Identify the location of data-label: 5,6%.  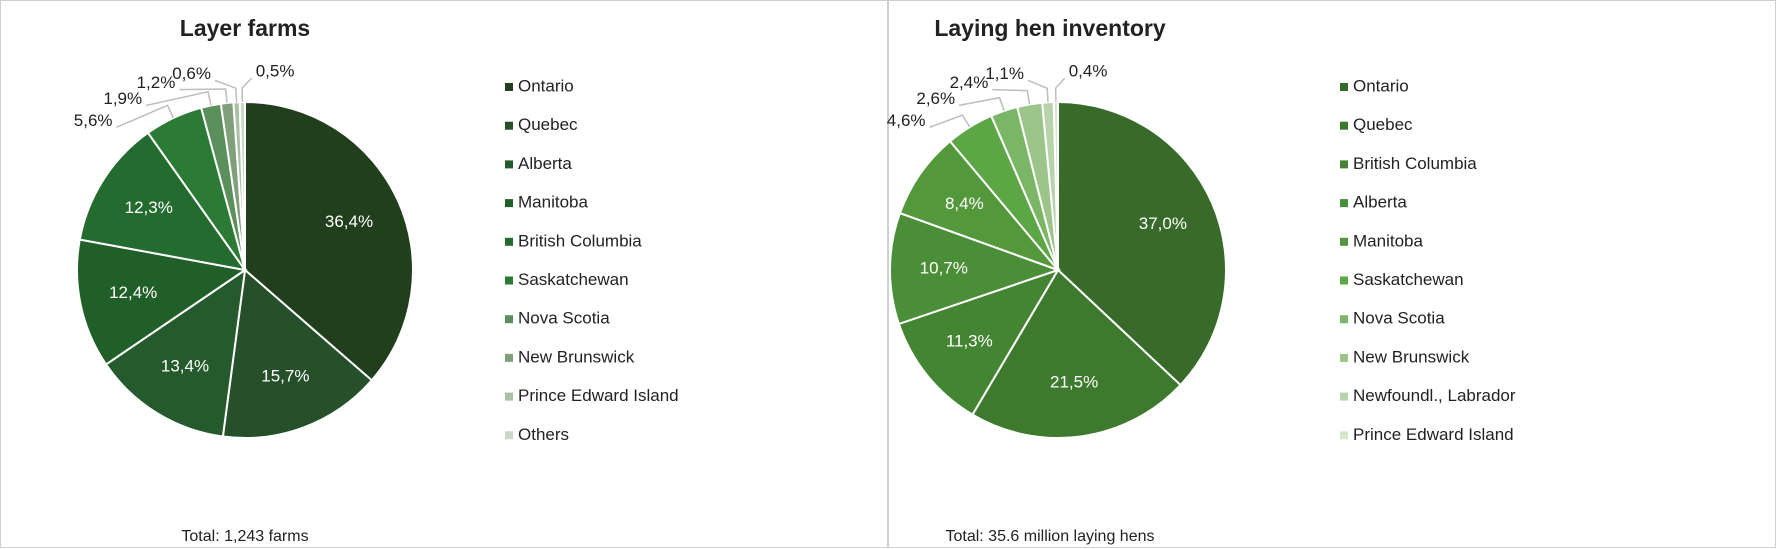
(93, 120).